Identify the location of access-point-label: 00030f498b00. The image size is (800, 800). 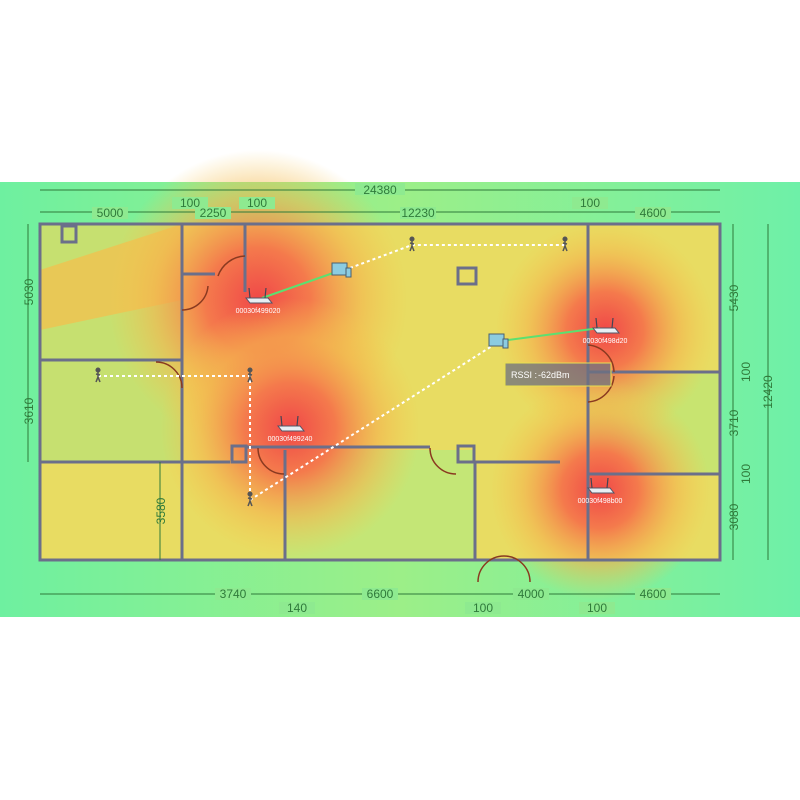
(600, 501).